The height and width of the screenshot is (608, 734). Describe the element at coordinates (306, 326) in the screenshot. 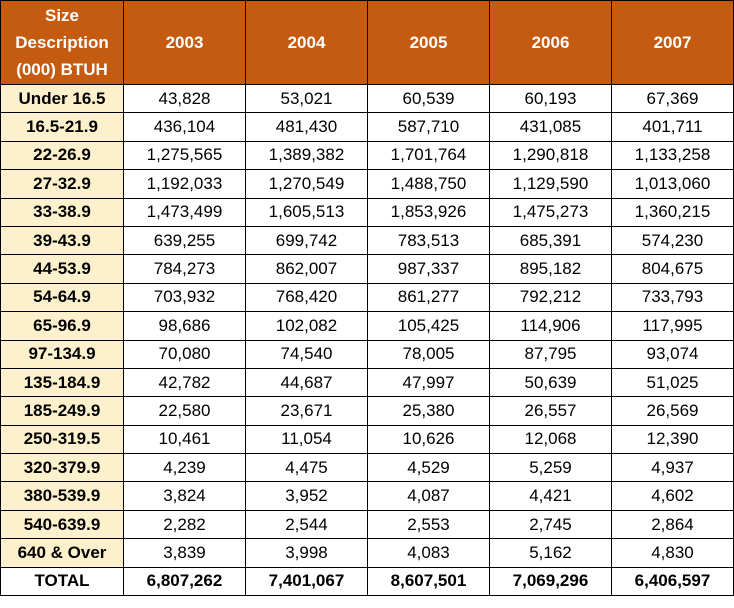

I see `value-cell: 102,082` at that location.